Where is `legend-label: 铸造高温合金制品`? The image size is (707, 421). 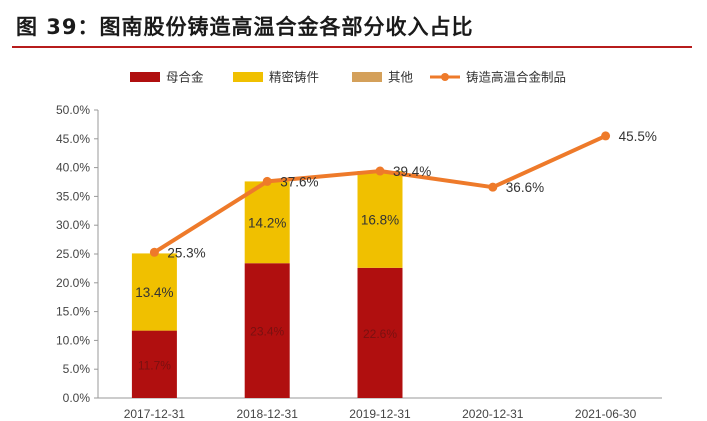 legend-label: 铸造高温合金制品 is located at coordinates (516, 77).